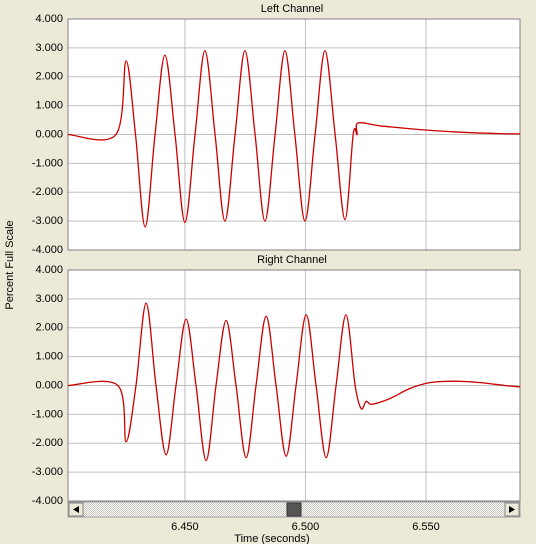 This screenshot has height=544, width=536. What do you see at coordinates (292, 260) in the screenshot?
I see `panel-title: Right Channel` at bounding box center [292, 260].